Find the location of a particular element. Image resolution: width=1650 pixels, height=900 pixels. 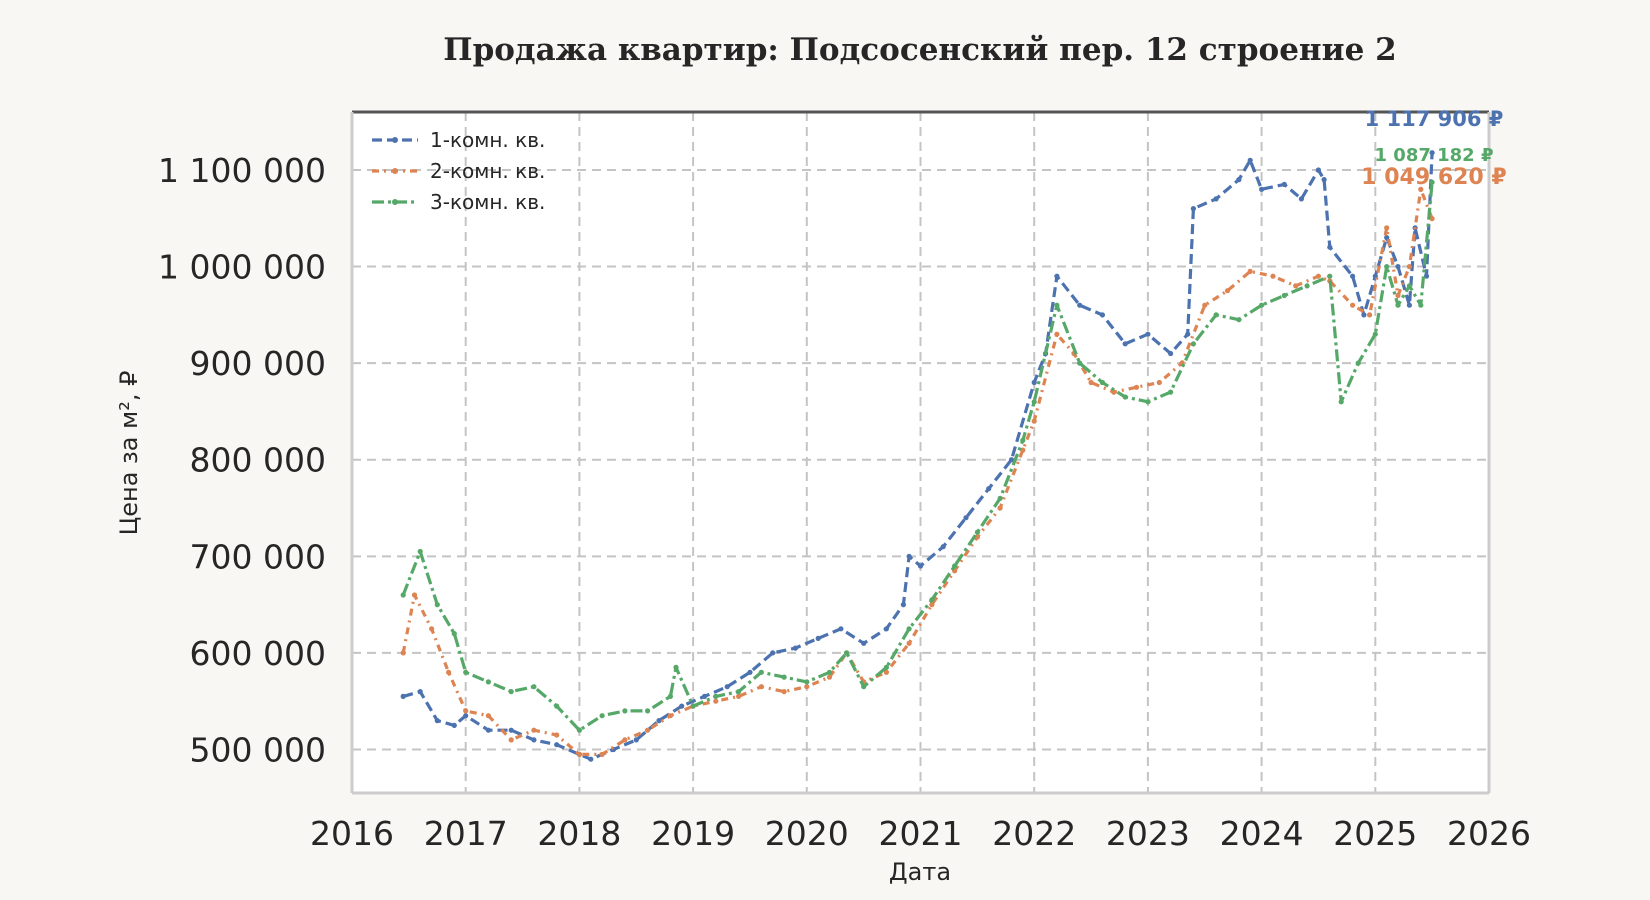

legend: 1-комн. кв. 2-комн. кв. 3-комн. кв. is located at coordinates (458, 171).